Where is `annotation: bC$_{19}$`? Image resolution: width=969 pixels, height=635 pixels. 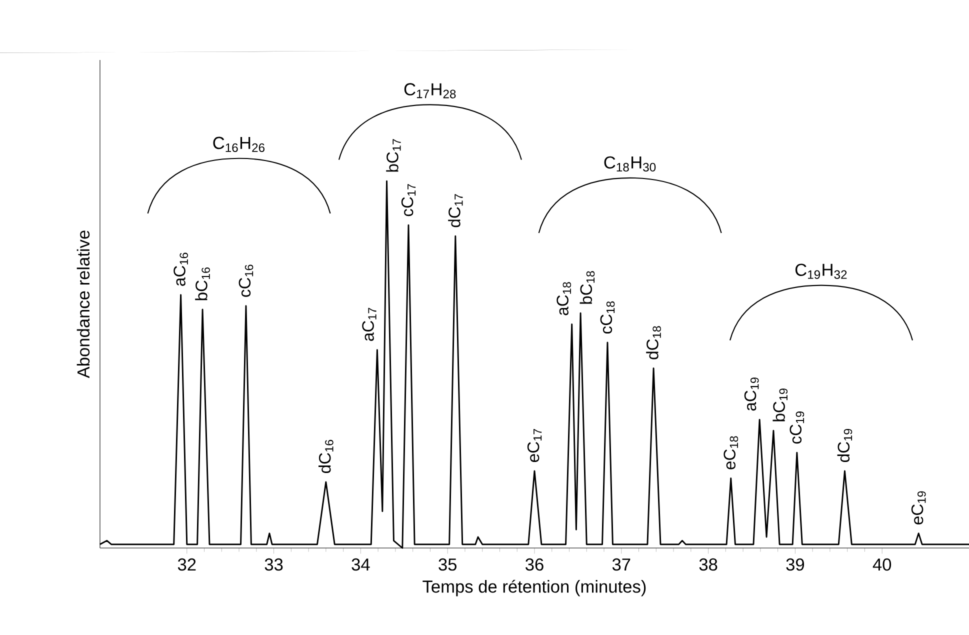
annotation: bC$_{19}$ is located at coordinates (780, 405).